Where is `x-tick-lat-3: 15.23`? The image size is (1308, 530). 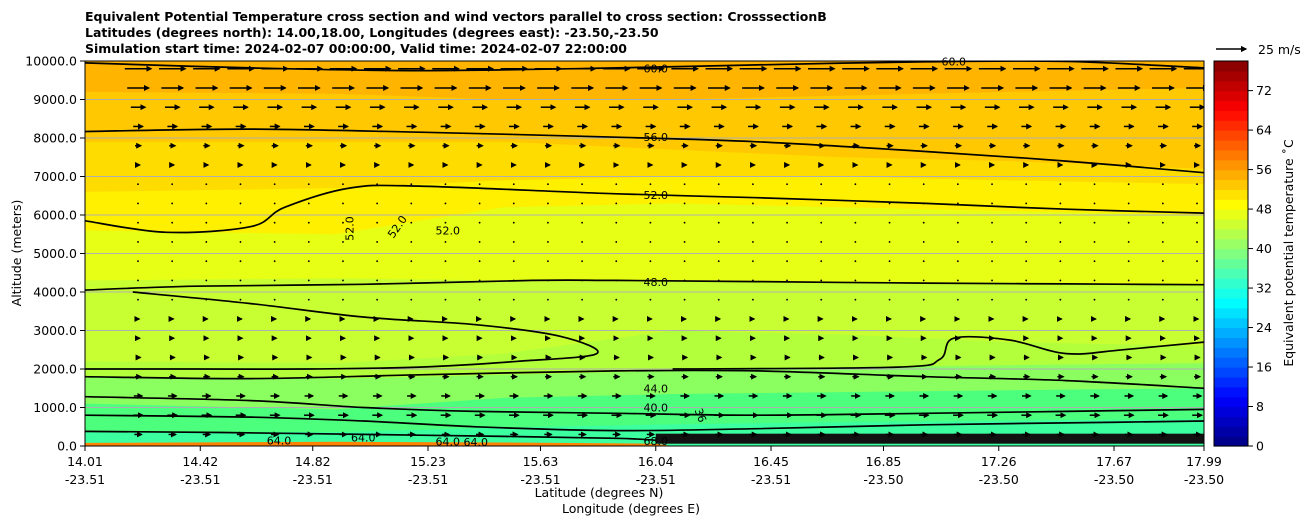
x-tick-lat-3: 15.23 is located at coordinates (428, 461).